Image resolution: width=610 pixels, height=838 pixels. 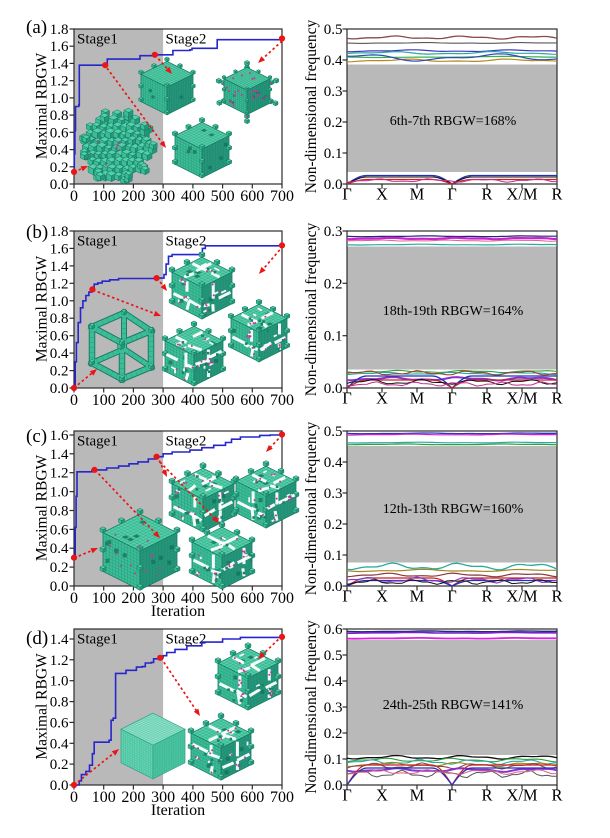 I want to click on svg-text: 12th-13th RBGW=160%, so click(x=453, y=509).